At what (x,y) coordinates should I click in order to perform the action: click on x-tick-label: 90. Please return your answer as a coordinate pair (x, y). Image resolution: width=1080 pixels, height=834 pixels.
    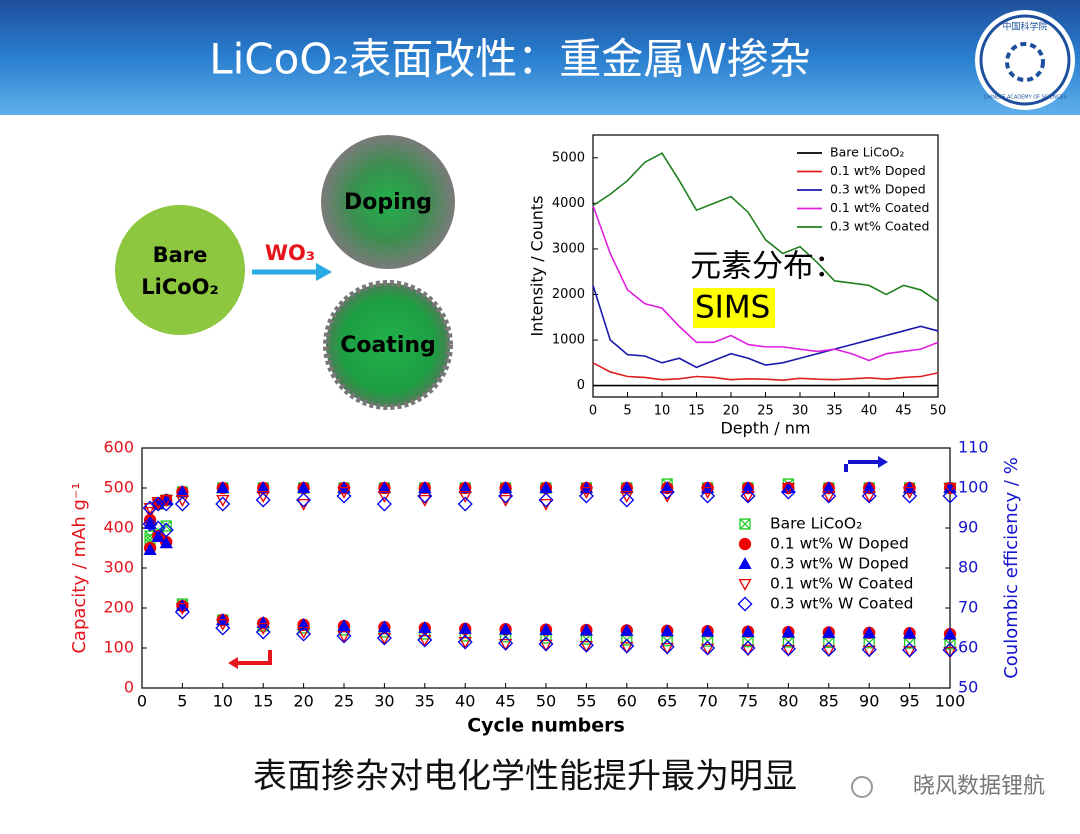
    Looking at the image, I should click on (869, 701).